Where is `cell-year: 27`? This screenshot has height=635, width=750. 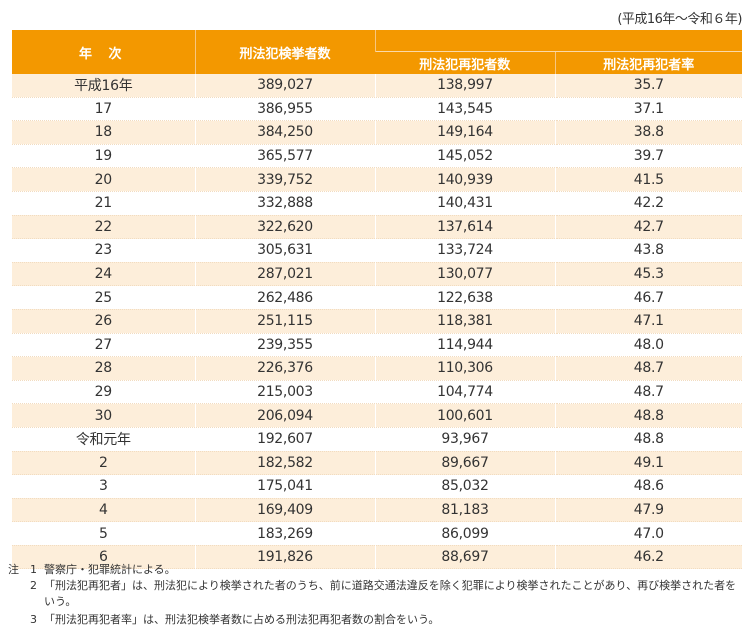 cell-year: 27 is located at coordinates (103, 345).